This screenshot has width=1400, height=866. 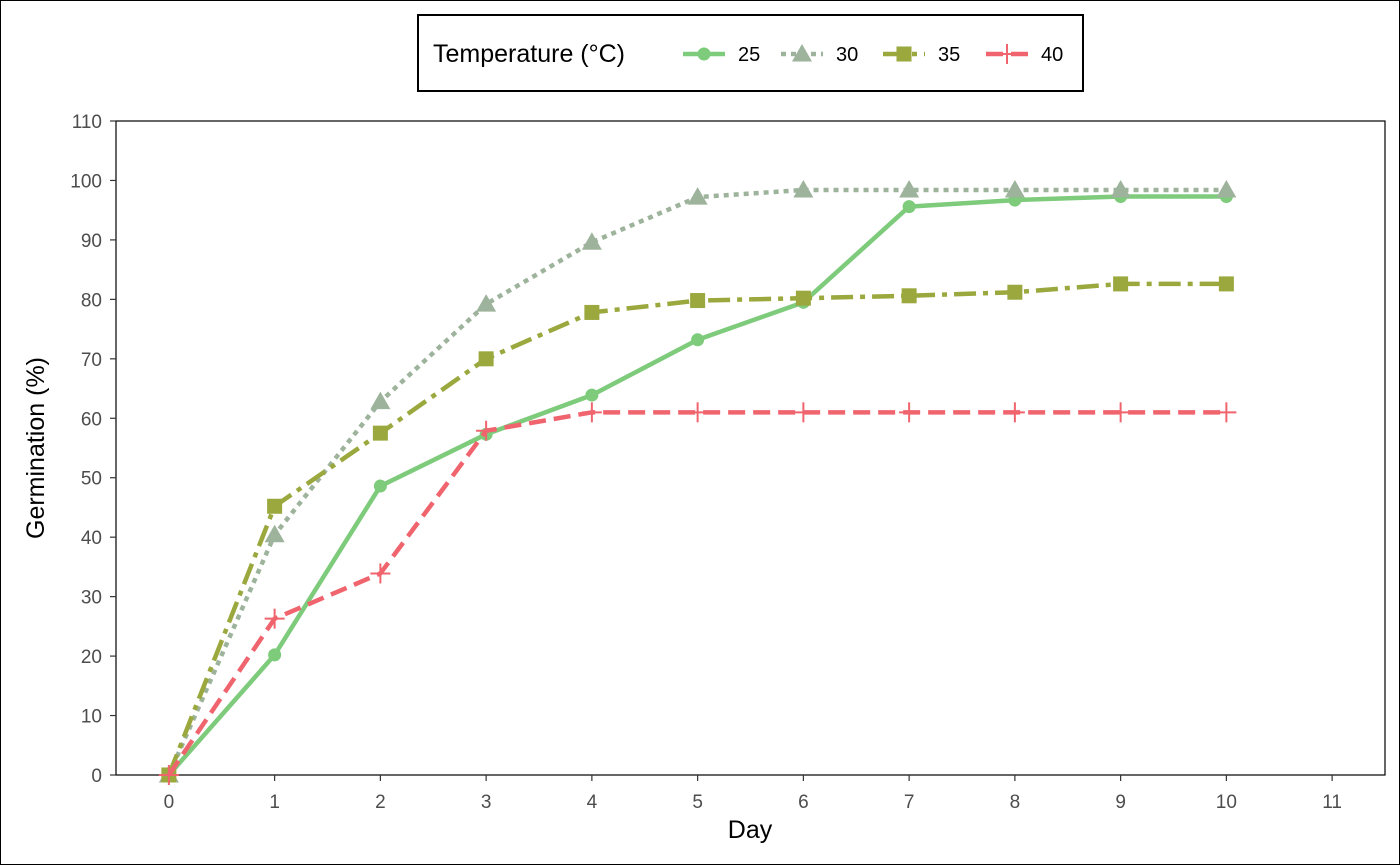 What do you see at coordinates (949, 55) in the screenshot?
I see `legend-label: 35` at bounding box center [949, 55].